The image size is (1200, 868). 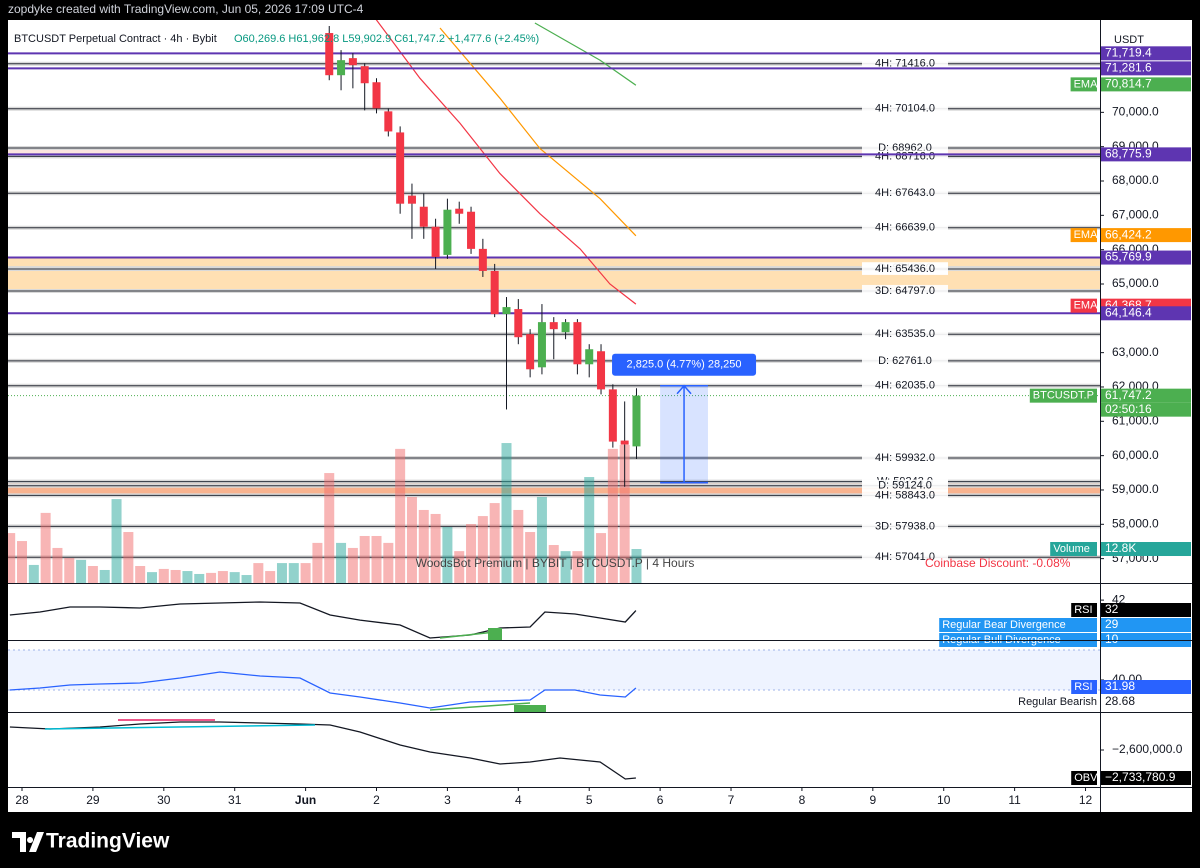 What do you see at coordinates (1129, 40) in the screenshot?
I see `currency: USDT` at bounding box center [1129, 40].